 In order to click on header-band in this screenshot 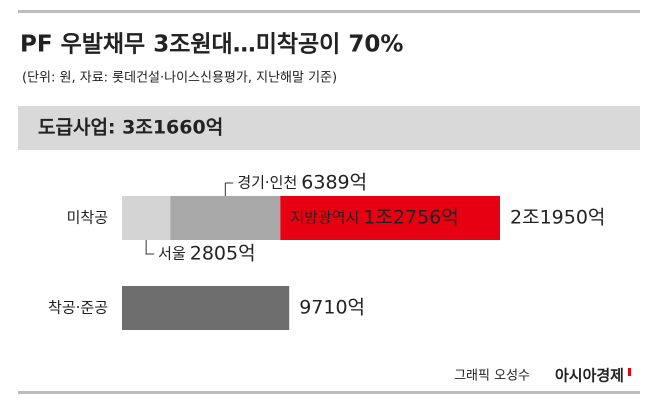, I will do `click(329, 128)`.